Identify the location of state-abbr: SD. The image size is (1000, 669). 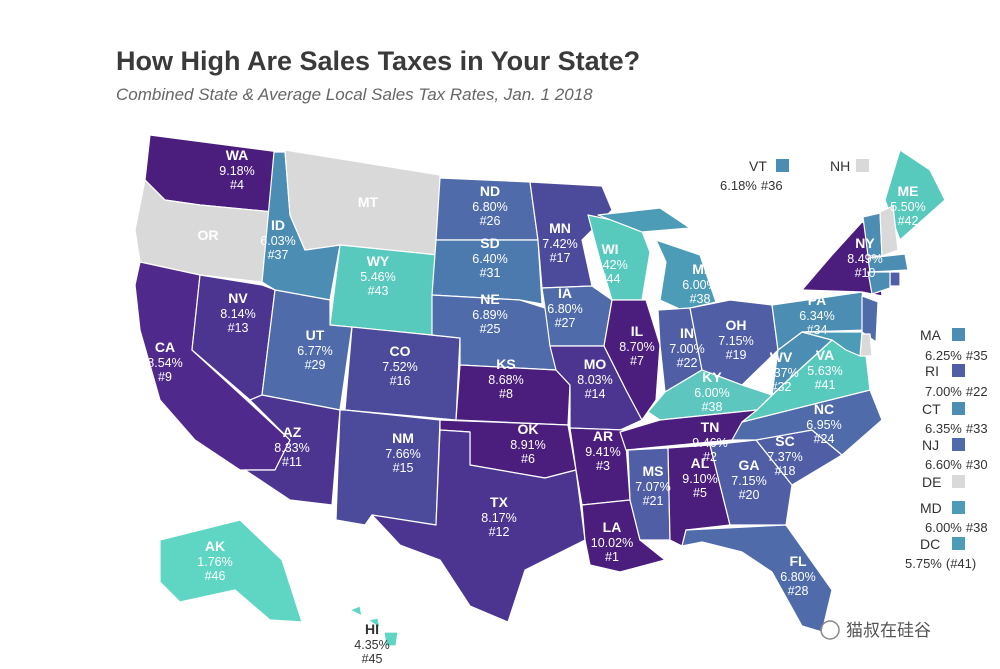
(489, 243).